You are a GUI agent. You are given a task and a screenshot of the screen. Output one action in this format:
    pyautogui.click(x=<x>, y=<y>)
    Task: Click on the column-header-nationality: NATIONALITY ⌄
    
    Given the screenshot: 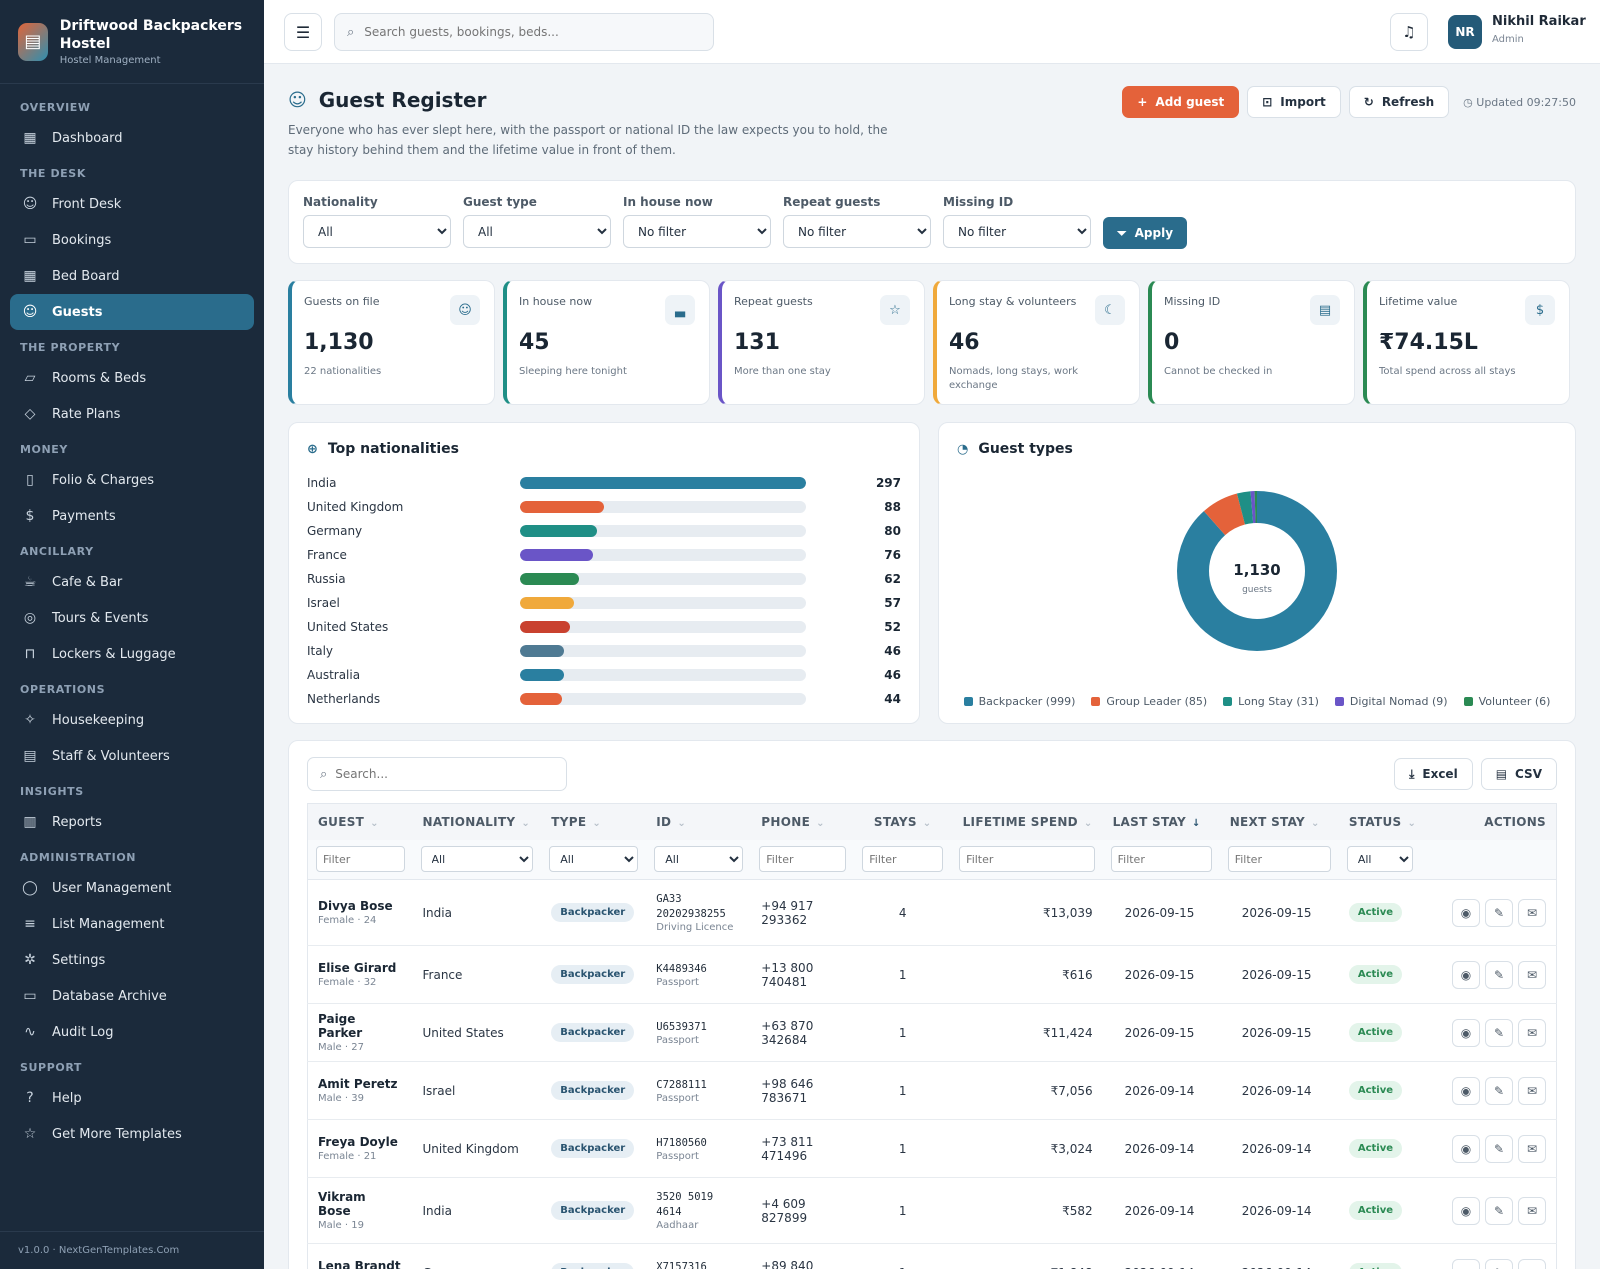 What is the action you would take?
    pyautogui.click(x=477, y=821)
    